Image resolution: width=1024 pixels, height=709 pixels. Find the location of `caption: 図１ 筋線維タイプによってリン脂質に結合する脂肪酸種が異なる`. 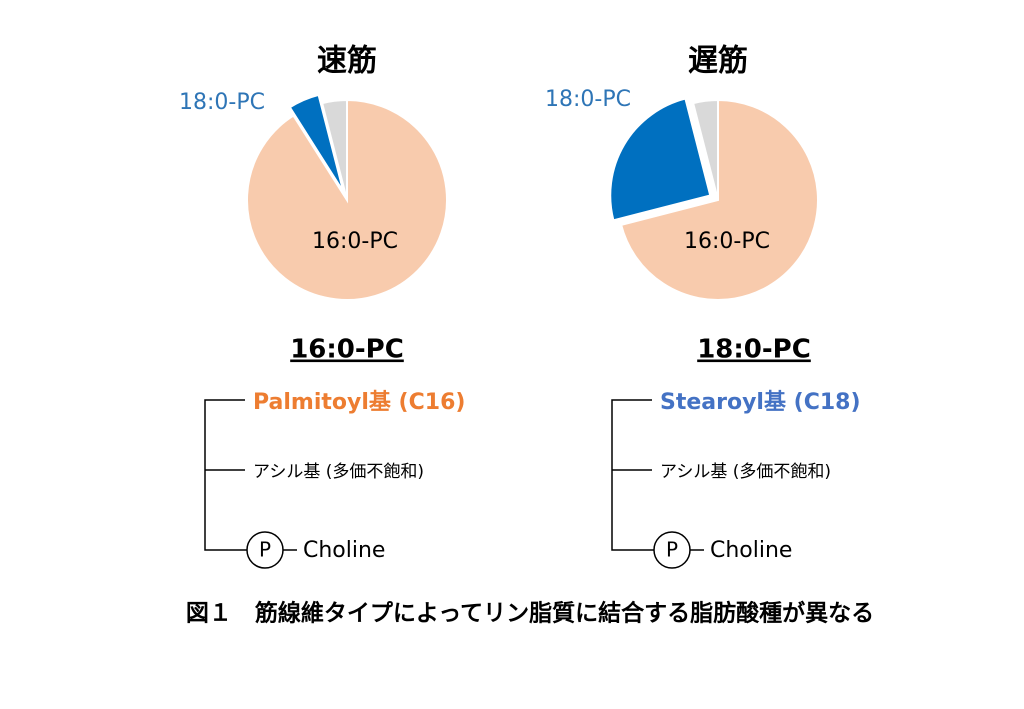

caption: 図１ 筋線維タイプによってリン脂質に結合する脂肪酸種が異なる is located at coordinates (530, 613).